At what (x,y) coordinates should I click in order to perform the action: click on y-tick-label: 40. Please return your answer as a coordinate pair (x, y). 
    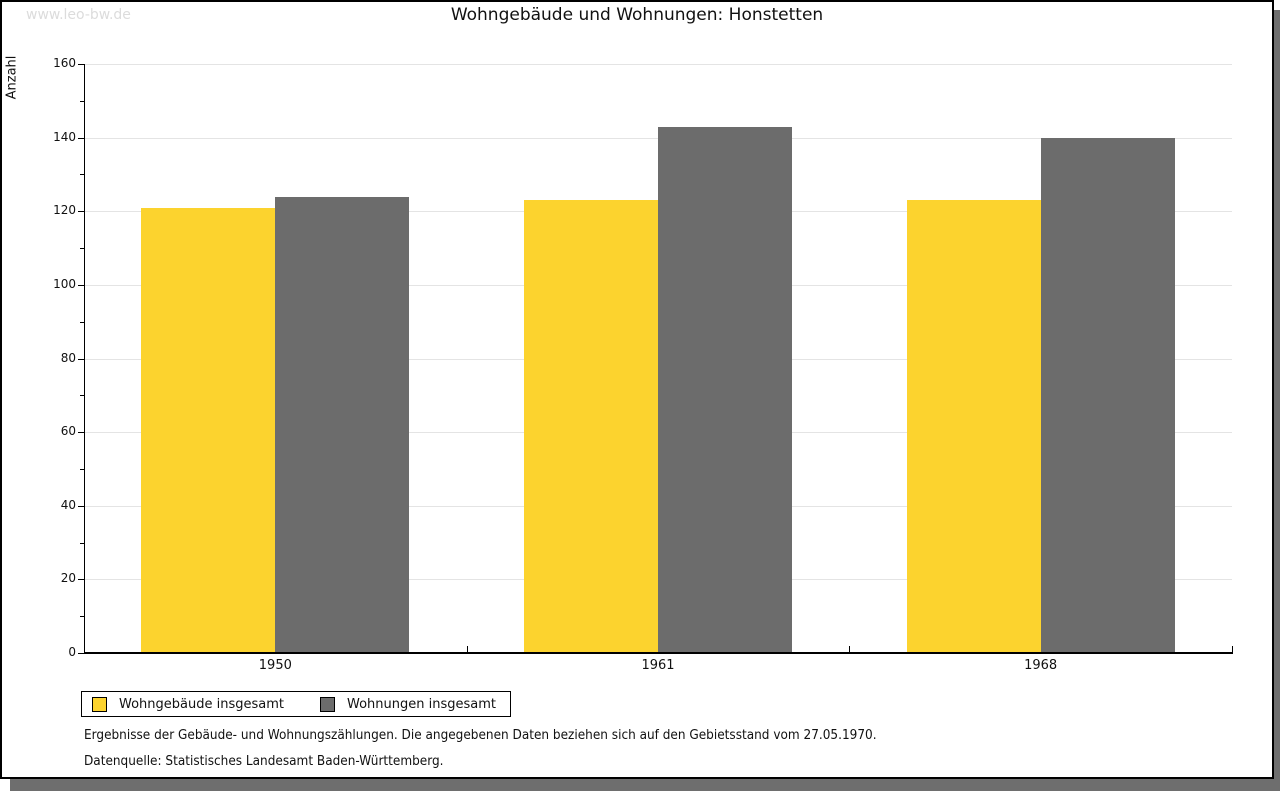
    Looking at the image, I should click on (68, 504).